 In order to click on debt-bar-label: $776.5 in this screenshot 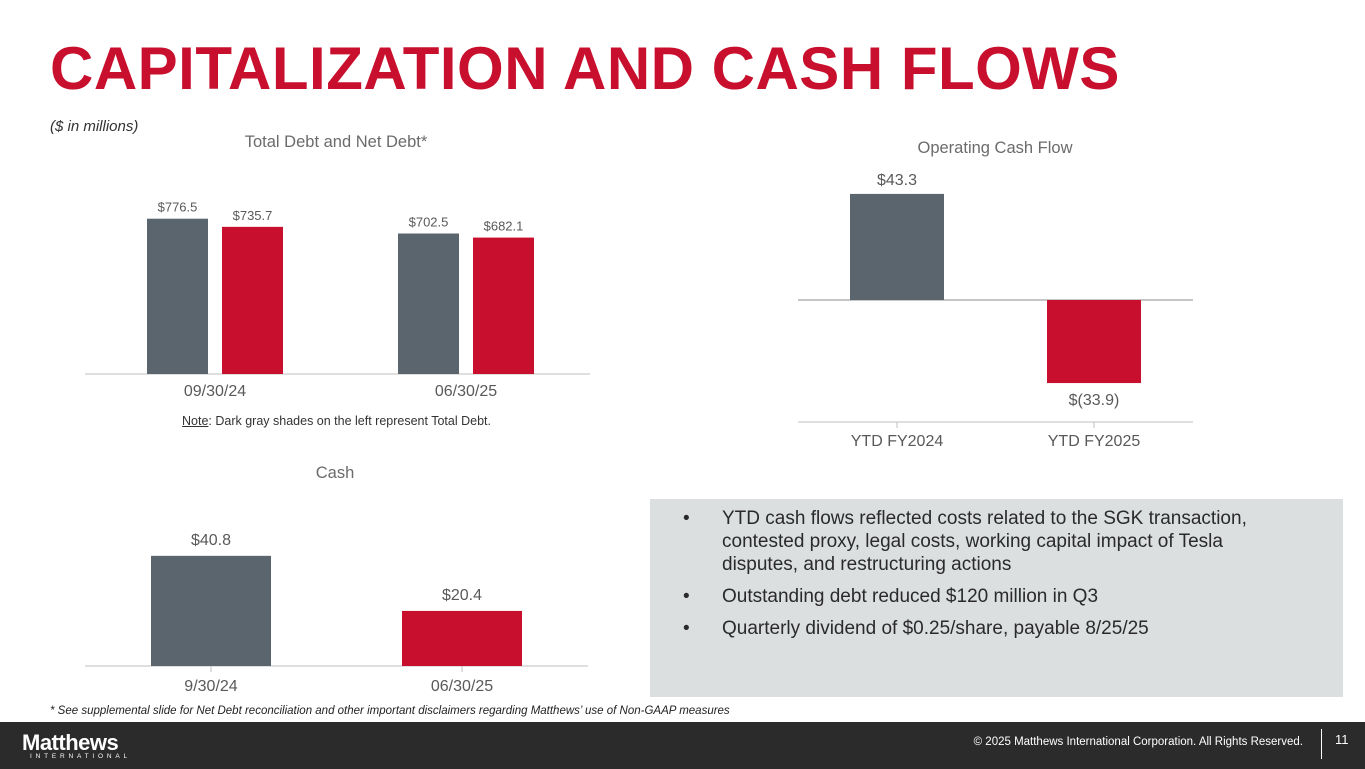, I will do `click(178, 207)`.